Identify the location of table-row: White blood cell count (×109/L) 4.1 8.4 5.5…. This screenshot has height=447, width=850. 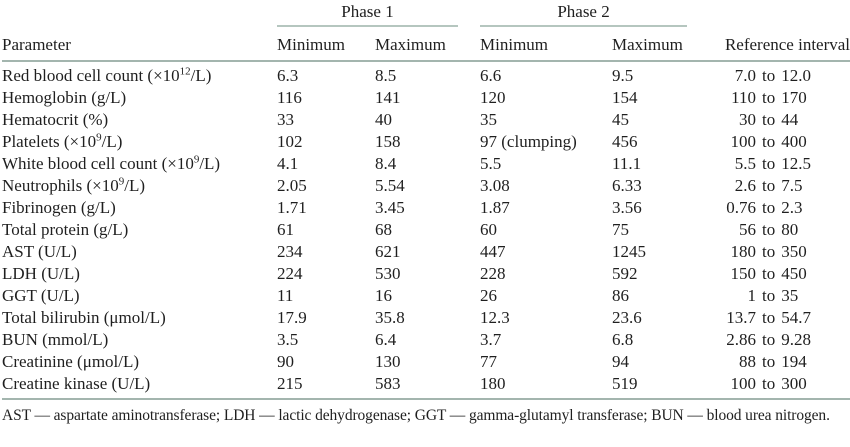
(426, 164).